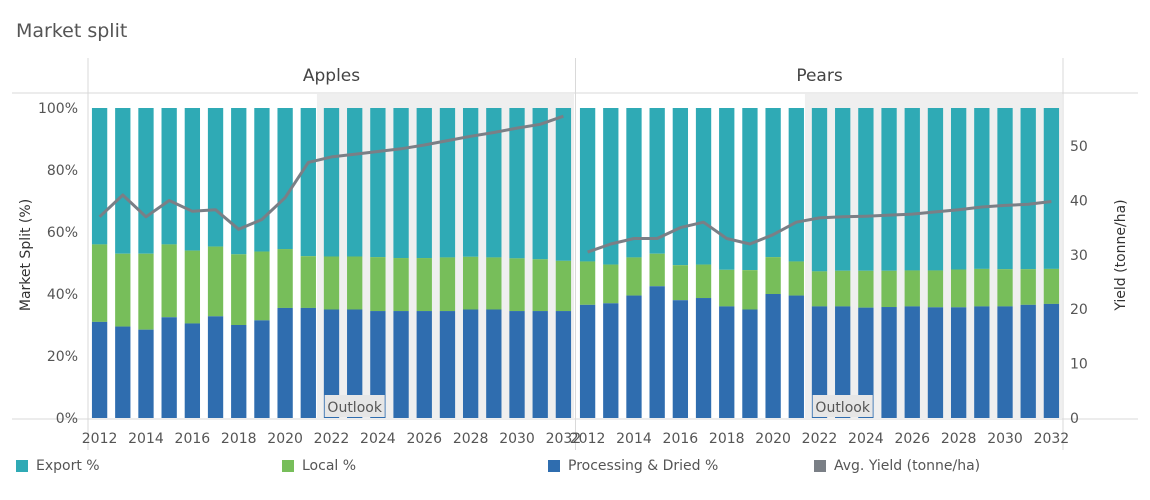 This screenshot has height=500, width=1150. Describe the element at coordinates (239, 181) in the screenshot. I see `bar-export-apples-2018` at that location.